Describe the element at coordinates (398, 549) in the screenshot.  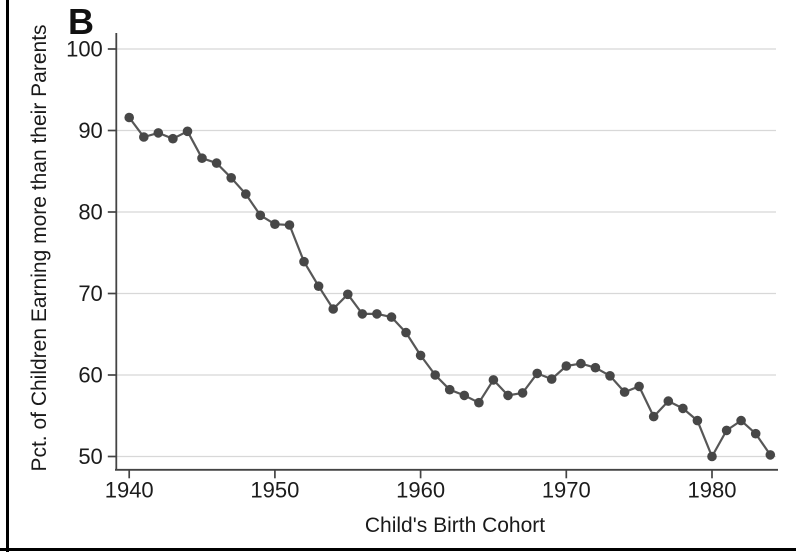
I see `figure-bottom-border` at that location.